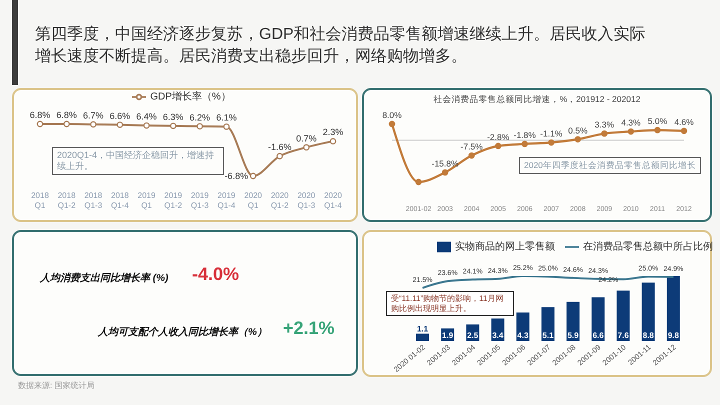 The image size is (720, 405). I want to click on data-label: 2.3%, so click(333, 132).